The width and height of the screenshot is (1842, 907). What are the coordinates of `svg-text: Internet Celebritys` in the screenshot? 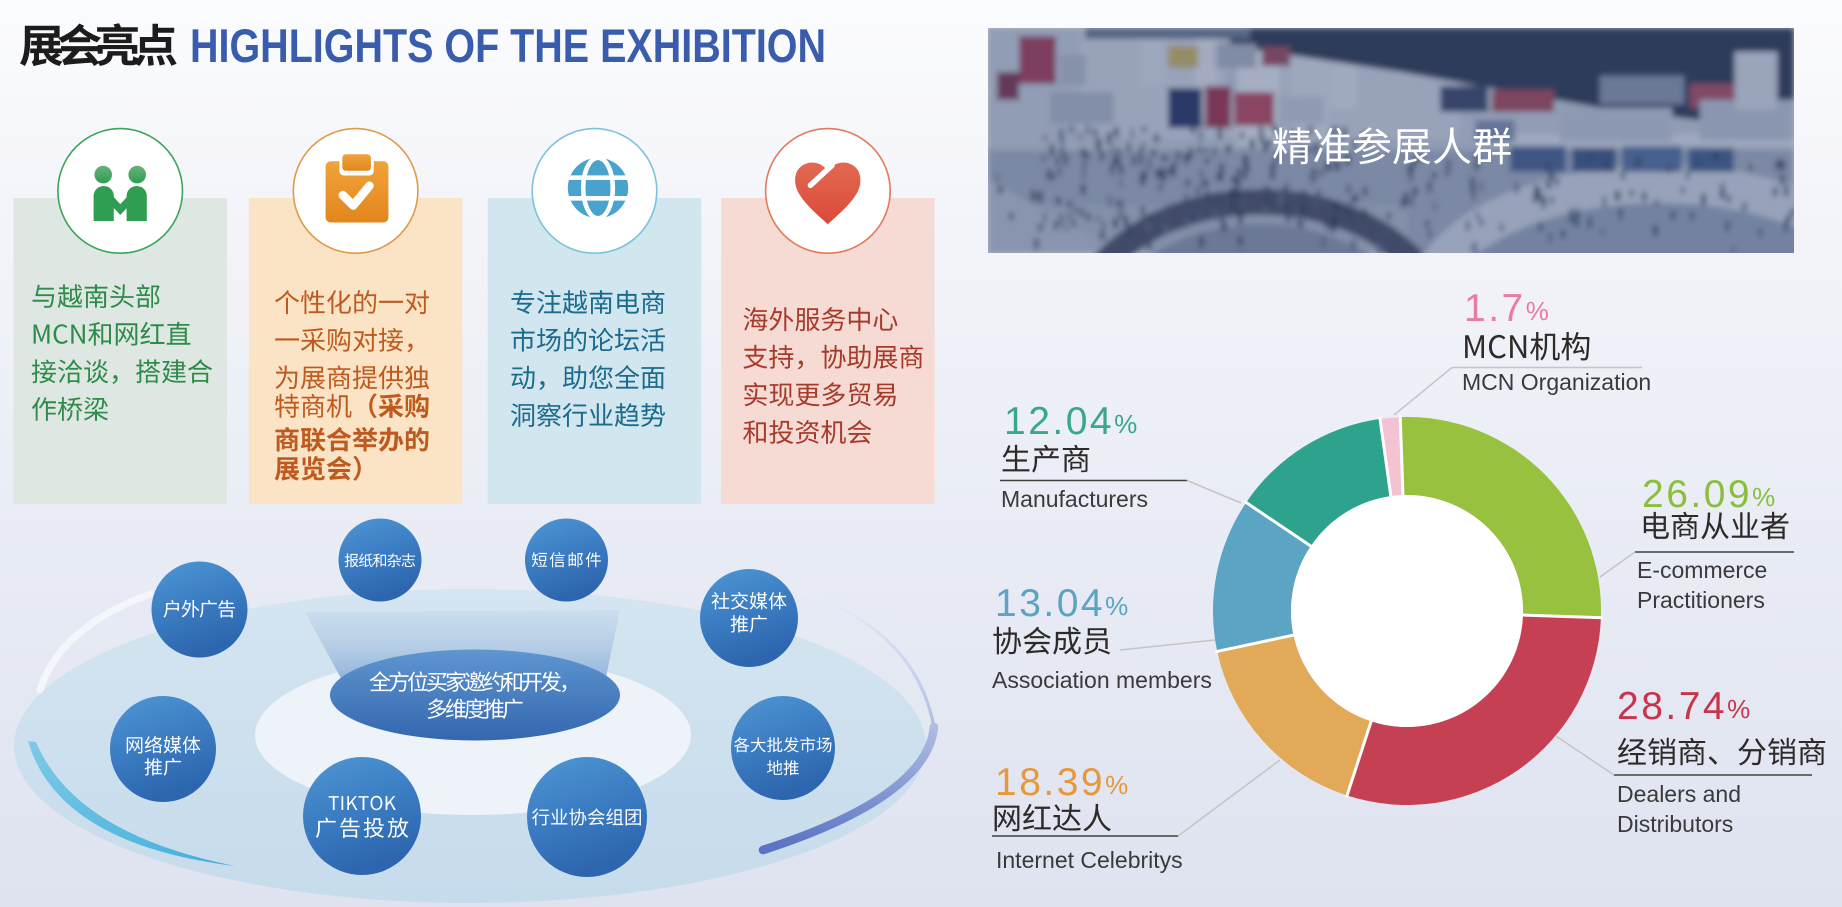 It's located at (1089, 860).